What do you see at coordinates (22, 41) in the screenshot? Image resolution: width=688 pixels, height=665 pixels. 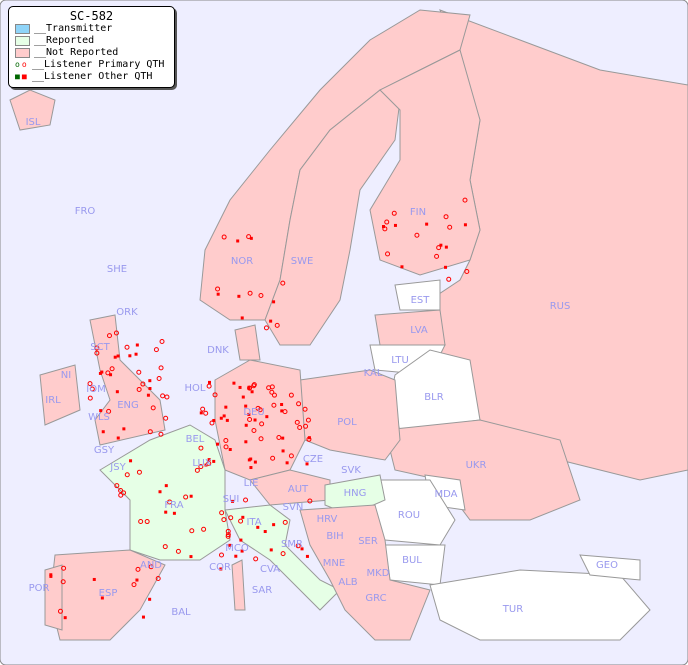 I see `reported-swatch` at bounding box center [22, 41].